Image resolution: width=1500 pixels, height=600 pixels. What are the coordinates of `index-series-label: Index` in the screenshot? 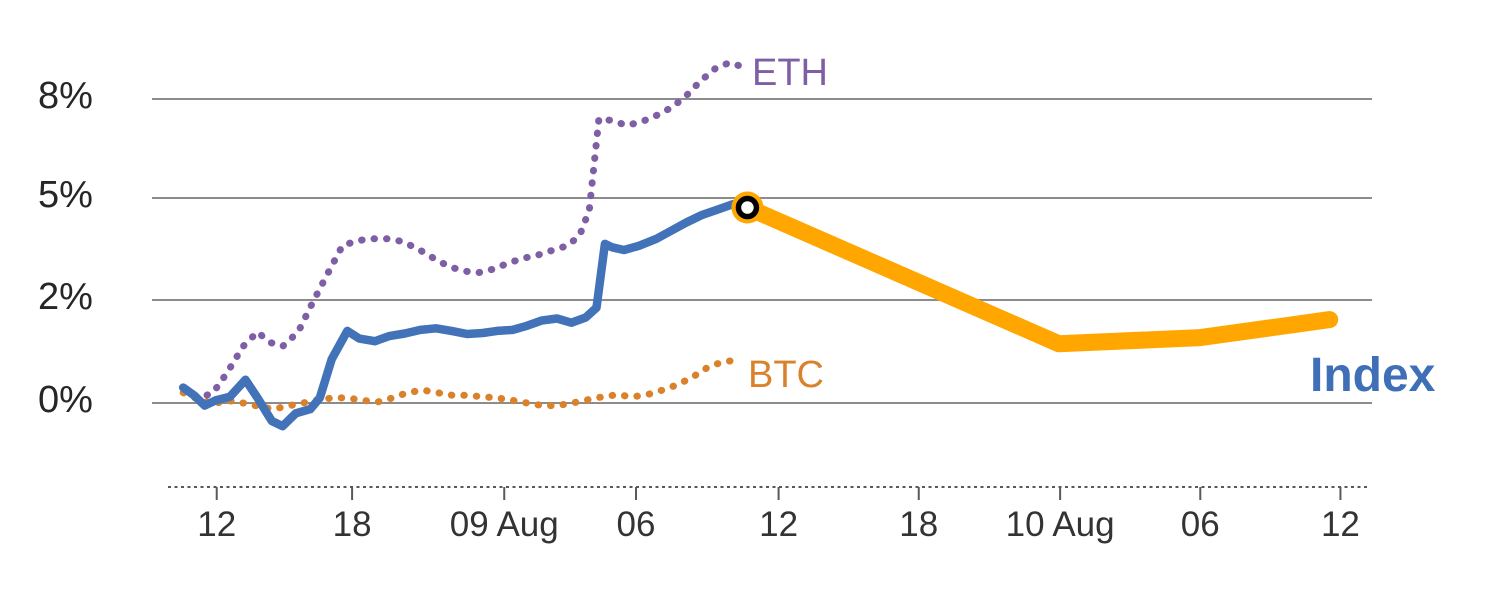 It's located at (1373, 375).